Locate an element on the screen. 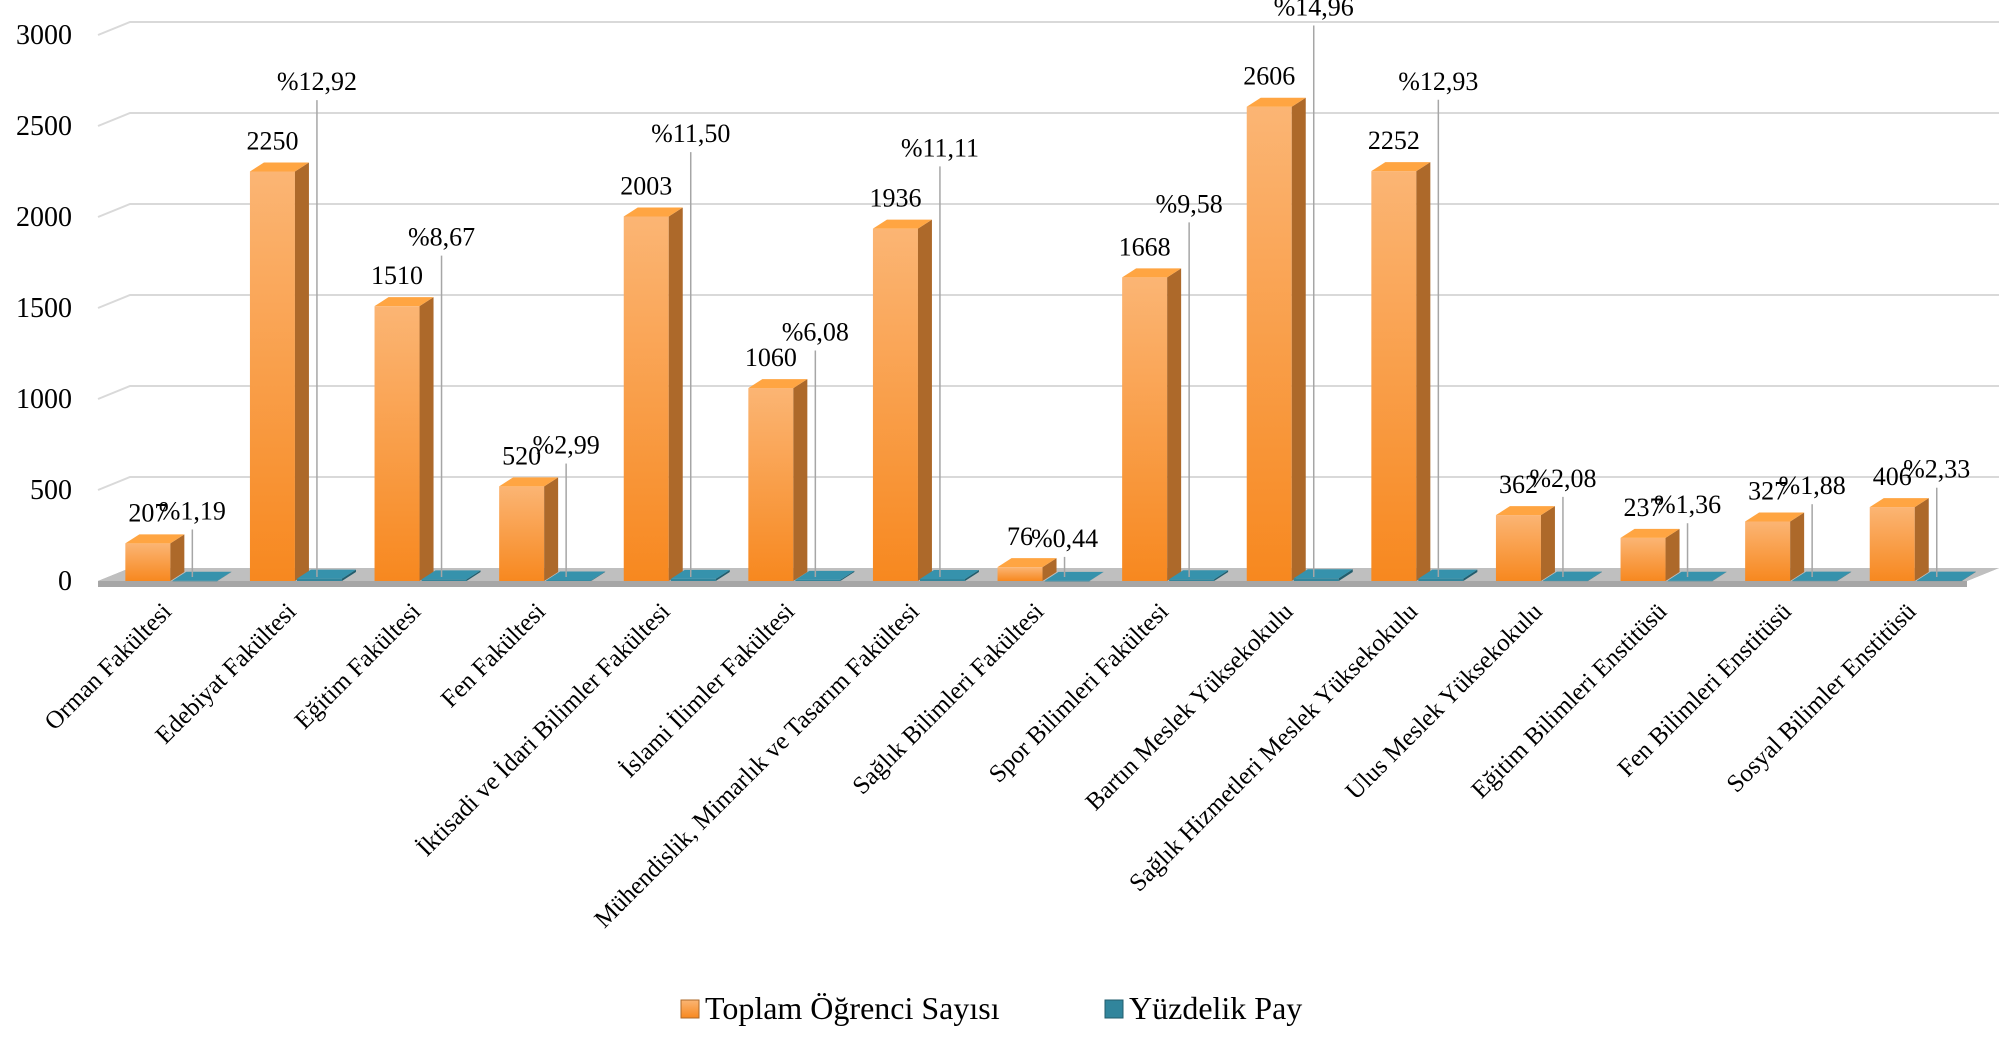 The height and width of the screenshot is (1044, 2005). y-tick-label: 2500 is located at coordinates (44, 126).